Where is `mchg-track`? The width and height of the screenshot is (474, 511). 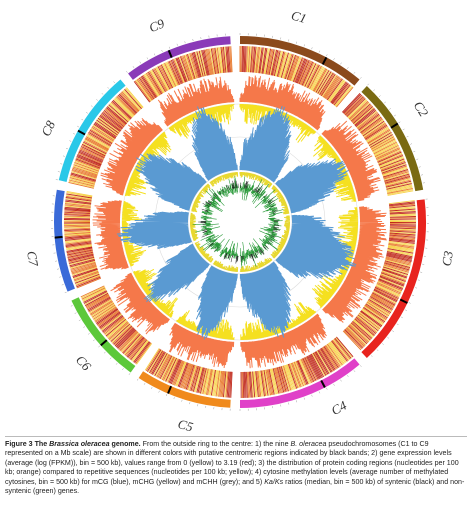
mchg-track is located at coordinates (240, 222).